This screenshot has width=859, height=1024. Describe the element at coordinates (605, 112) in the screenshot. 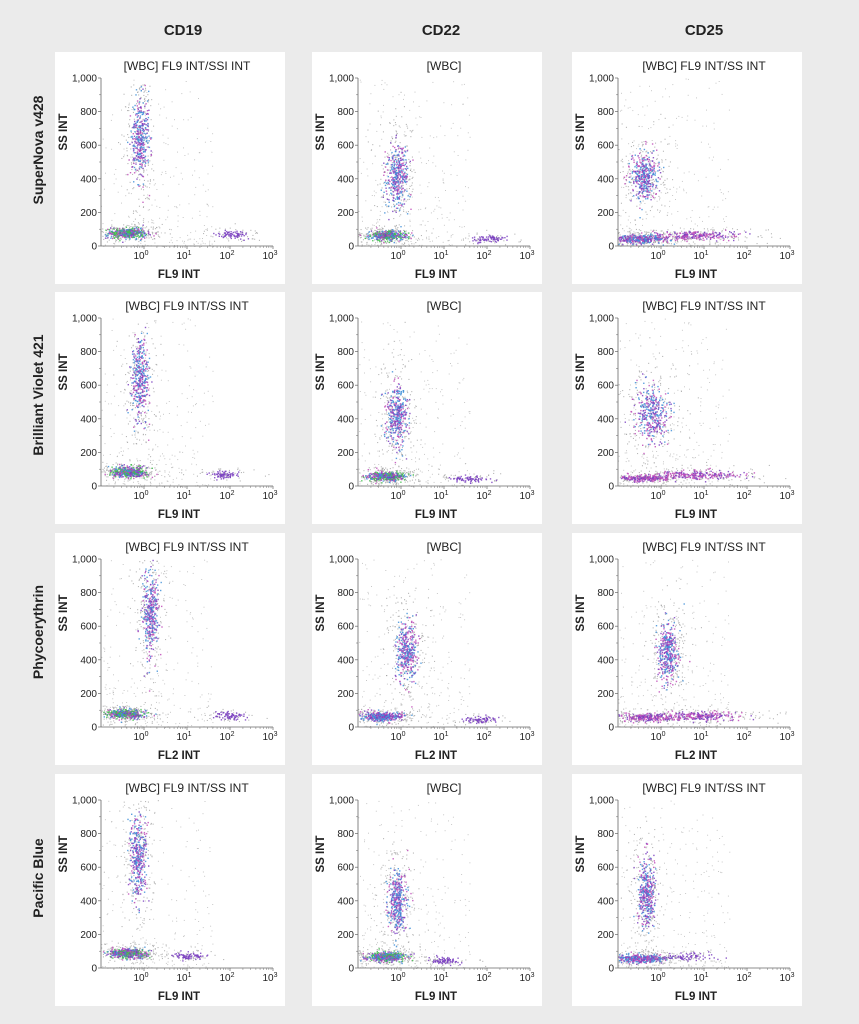

I see `y-tick-label: 800` at that location.